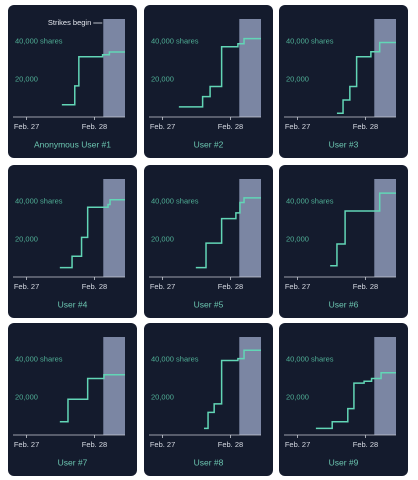 Image resolution: width=418 pixels, height=480 pixels. Describe the element at coordinates (344, 462) in the screenshot. I see `panel-title: User #9` at that location.